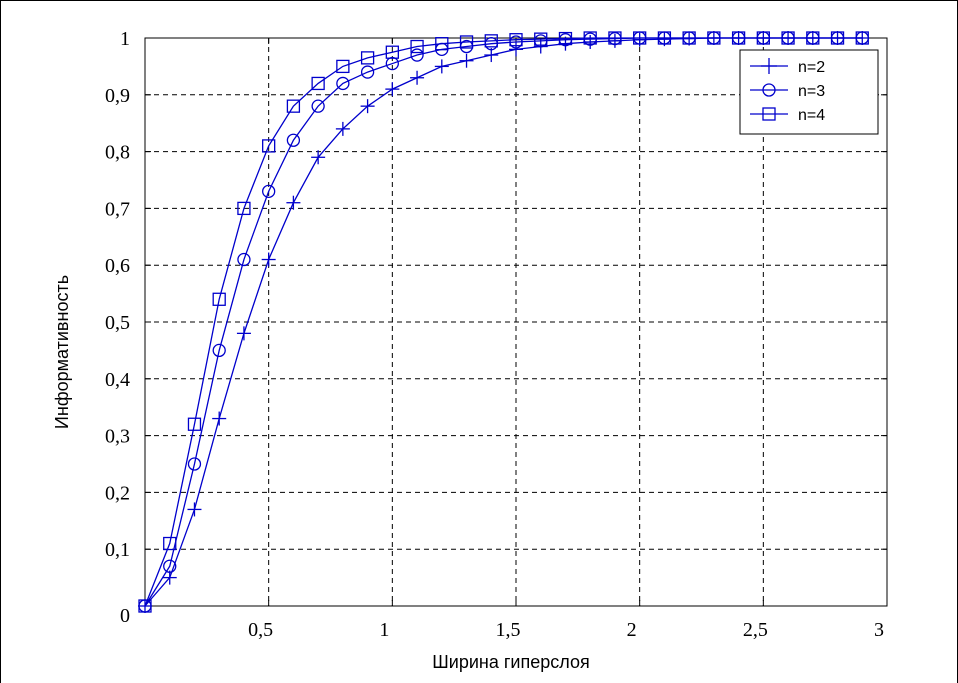 This screenshot has height=683, width=958. I want to click on y-axis-label: Информативность, so click(62, 352).